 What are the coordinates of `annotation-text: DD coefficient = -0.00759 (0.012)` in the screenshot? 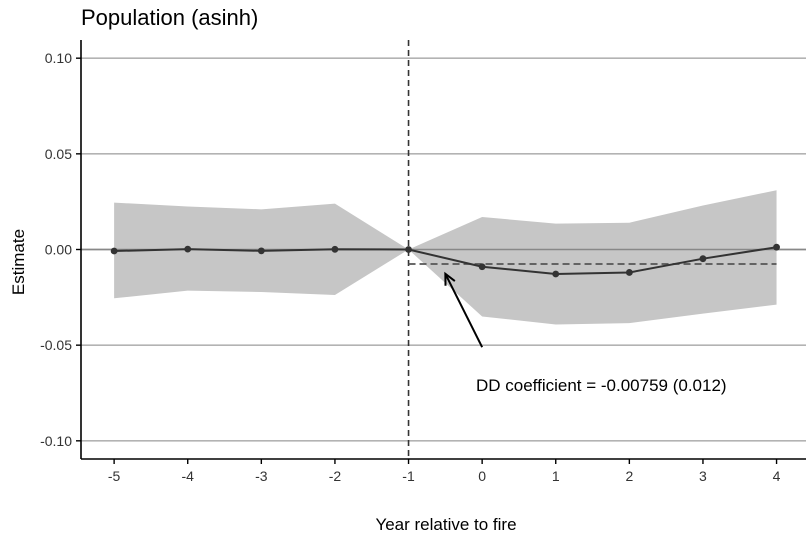 It's located at (601, 385).